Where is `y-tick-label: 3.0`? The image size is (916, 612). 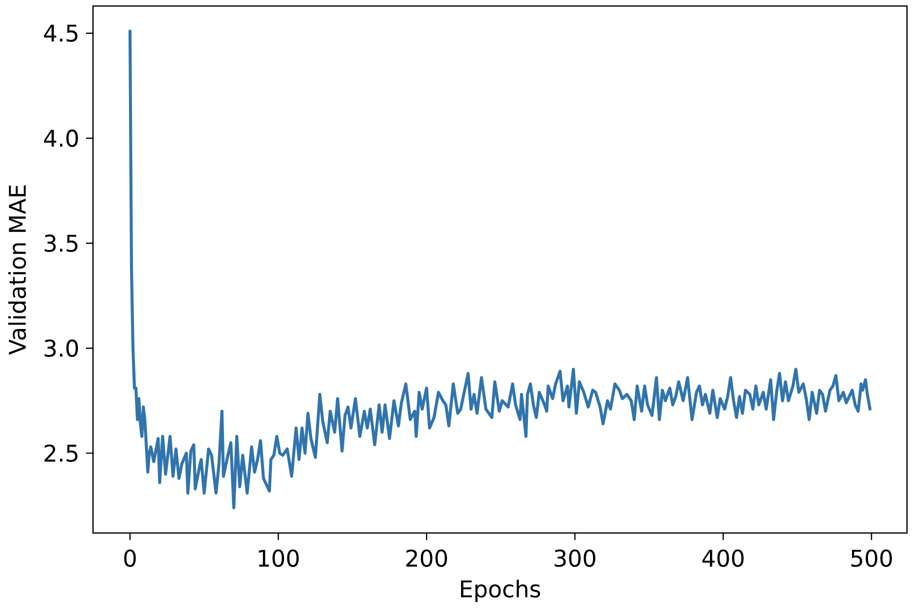 y-tick-label: 3.0 is located at coordinates (61, 348).